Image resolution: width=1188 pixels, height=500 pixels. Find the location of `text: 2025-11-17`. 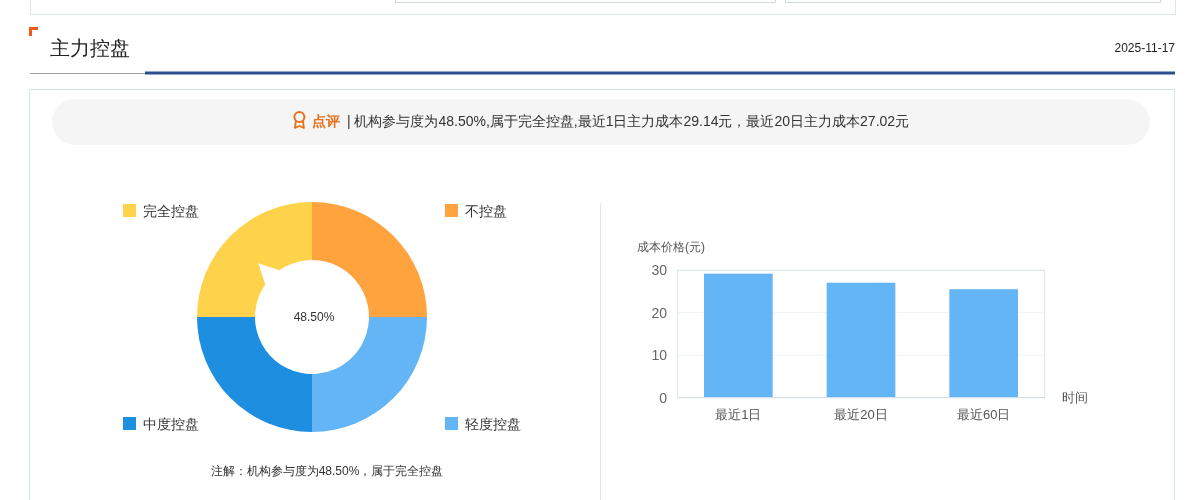

text: 2025-11-17 is located at coordinates (1145, 48).